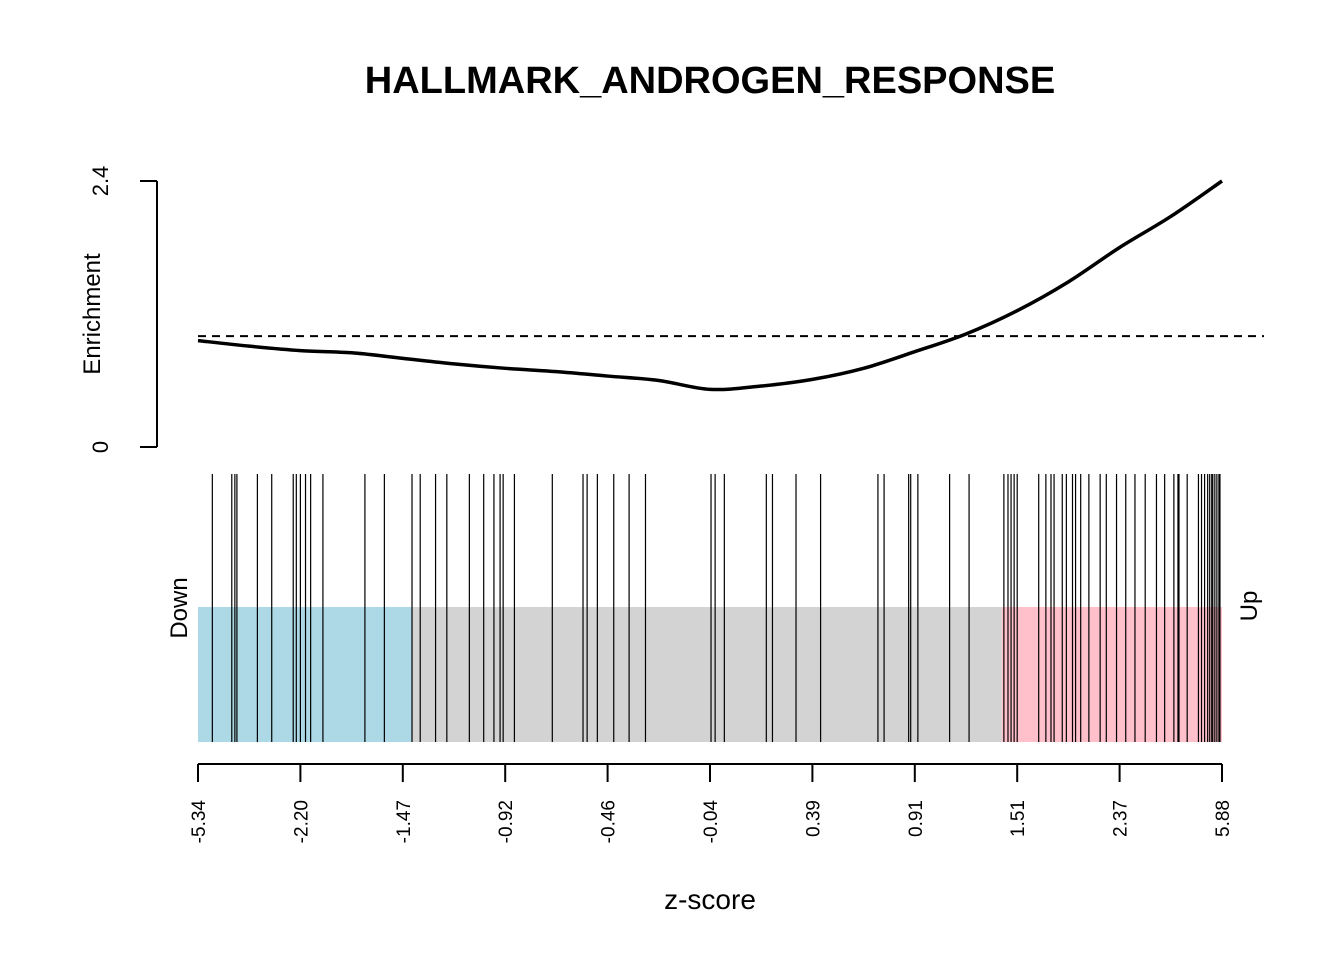  I want to click on chart-title: HALLMARK_ANDROGEN_RESPONSE, so click(710, 81).